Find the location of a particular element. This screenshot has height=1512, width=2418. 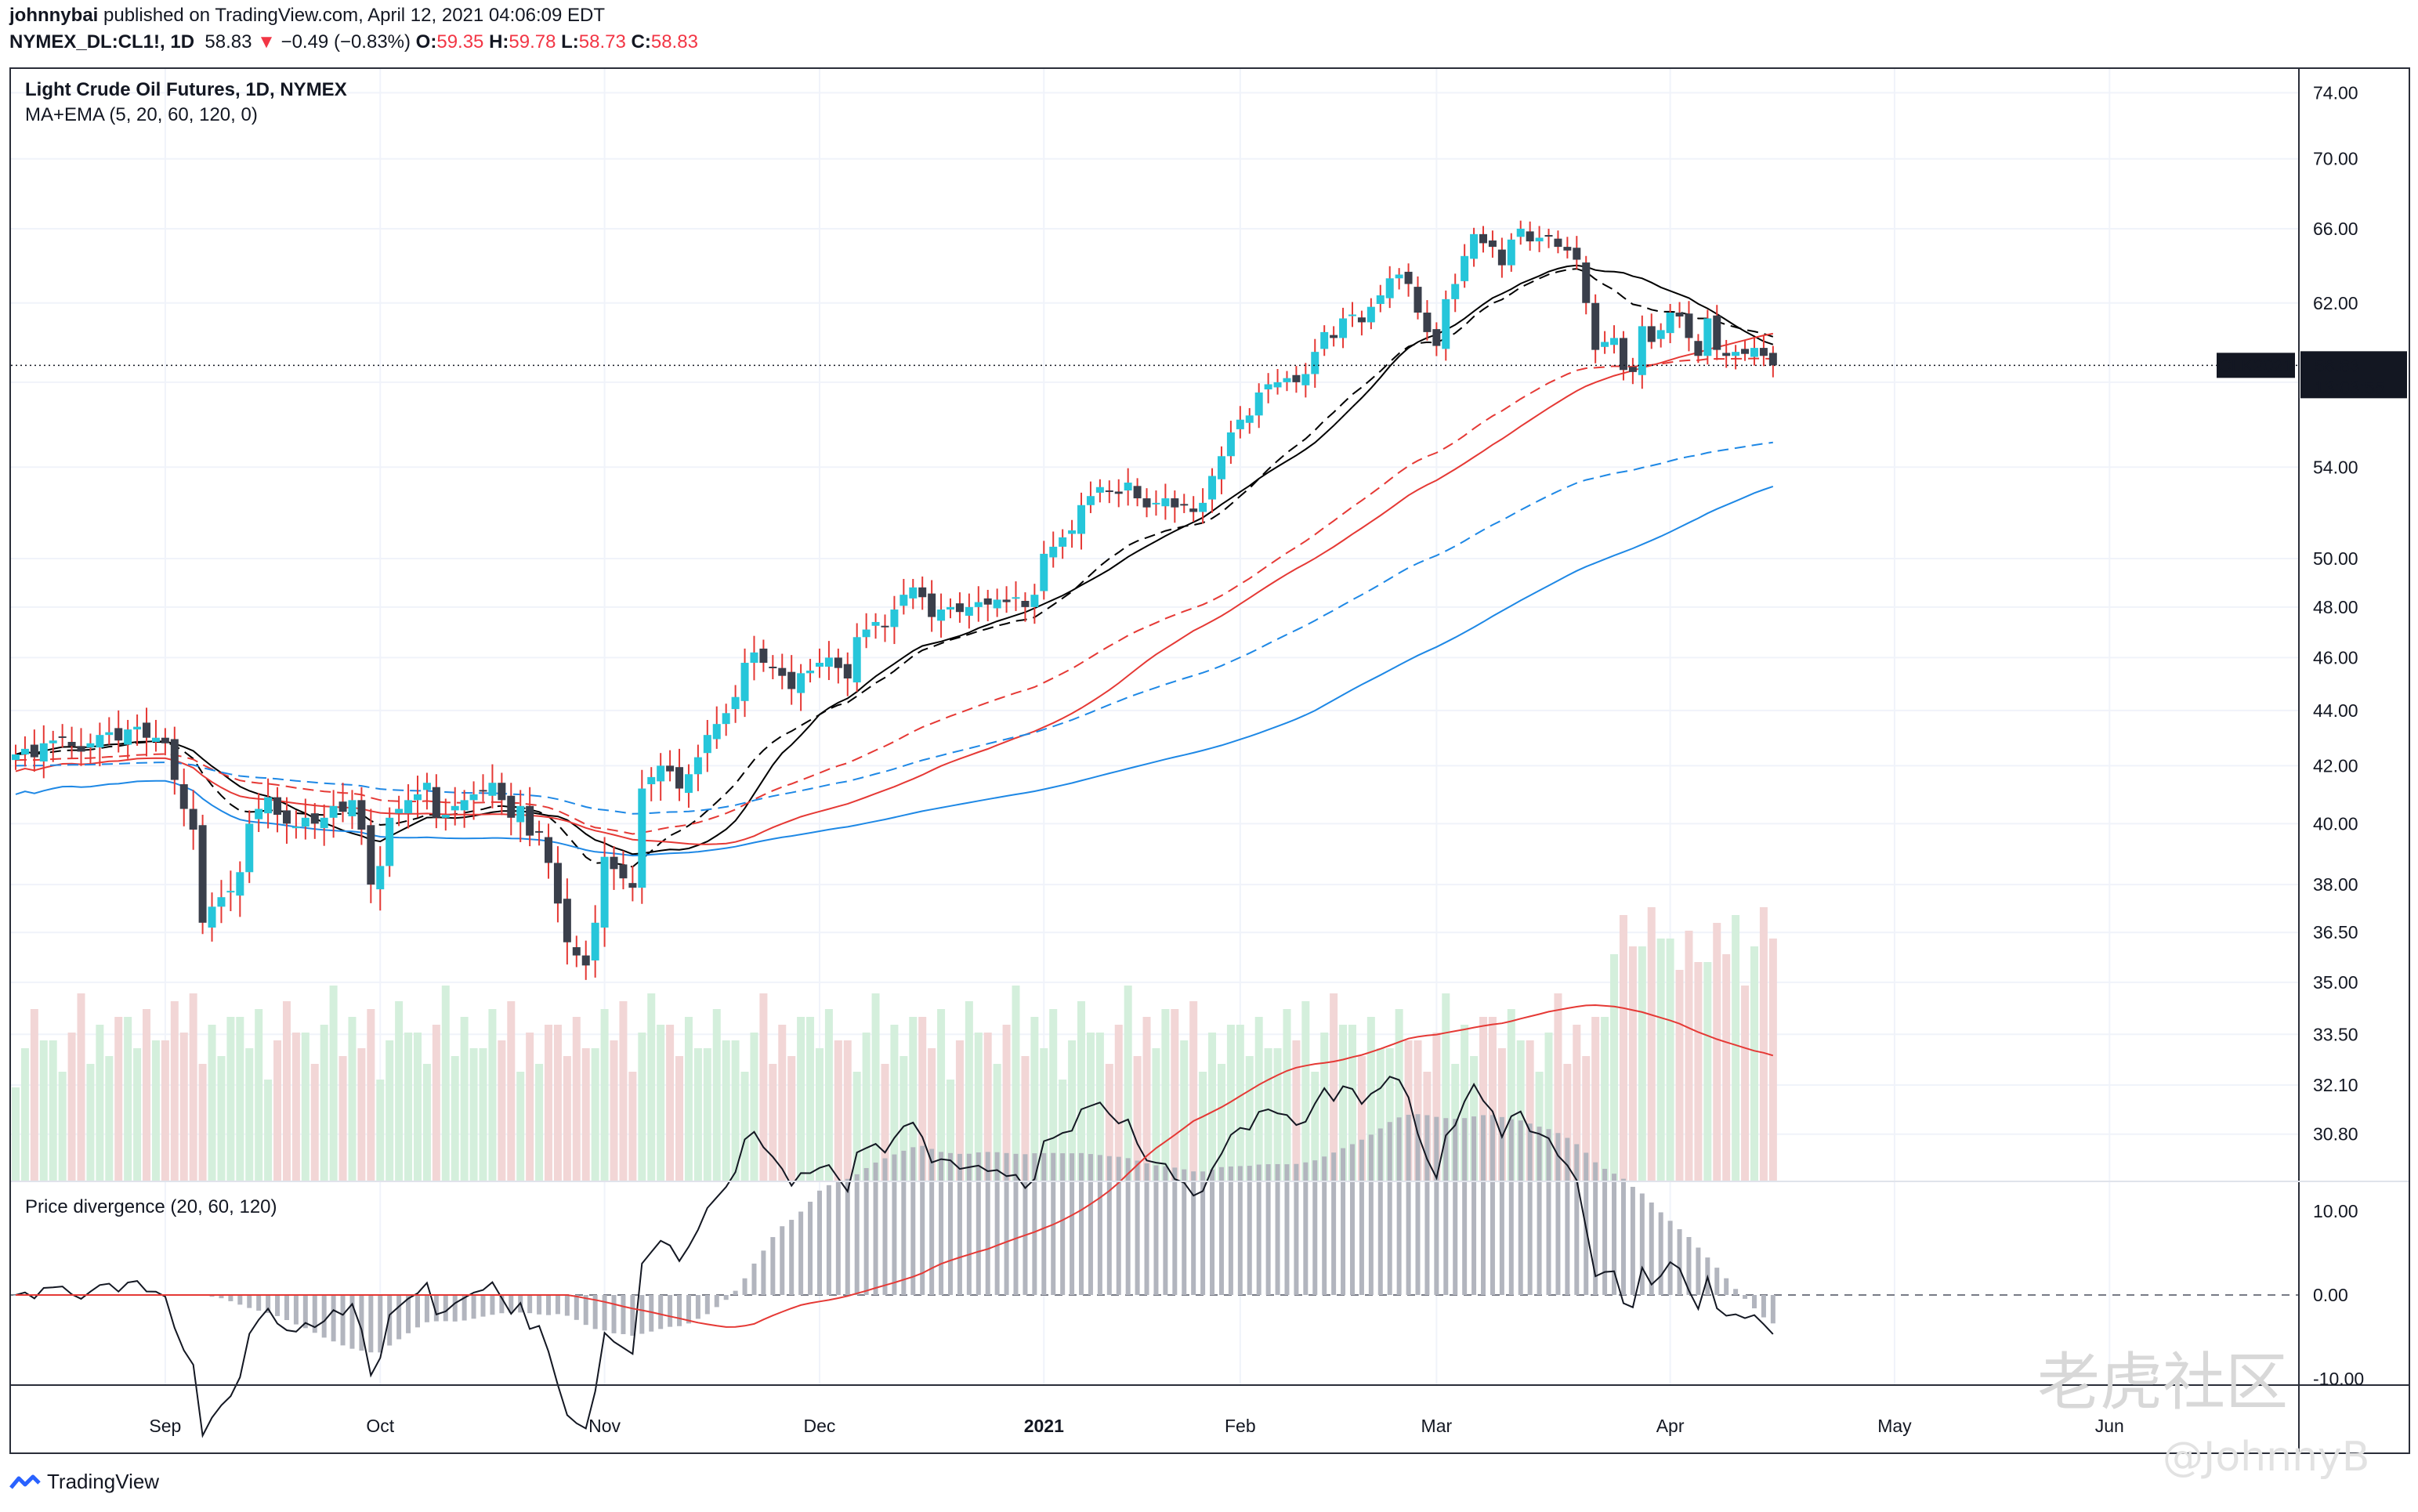

x-tick-label: May is located at coordinates (1894, 1426).